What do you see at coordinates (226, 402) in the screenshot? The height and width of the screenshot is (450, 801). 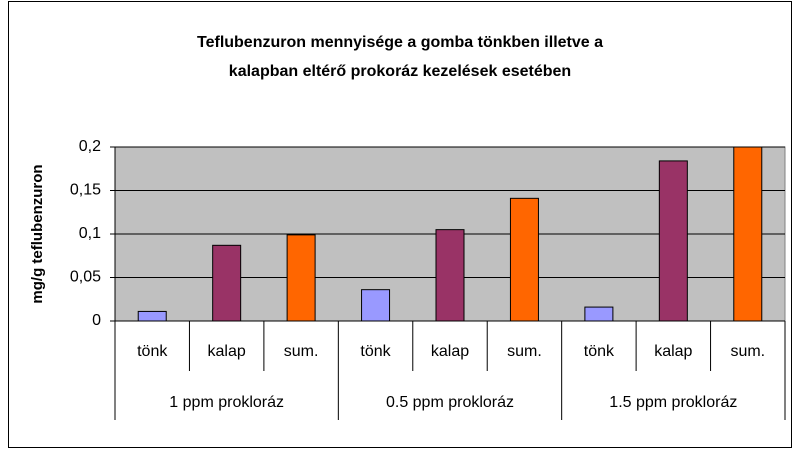 I see `group-label: 1 ppm prokloráz` at bounding box center [226, 402].